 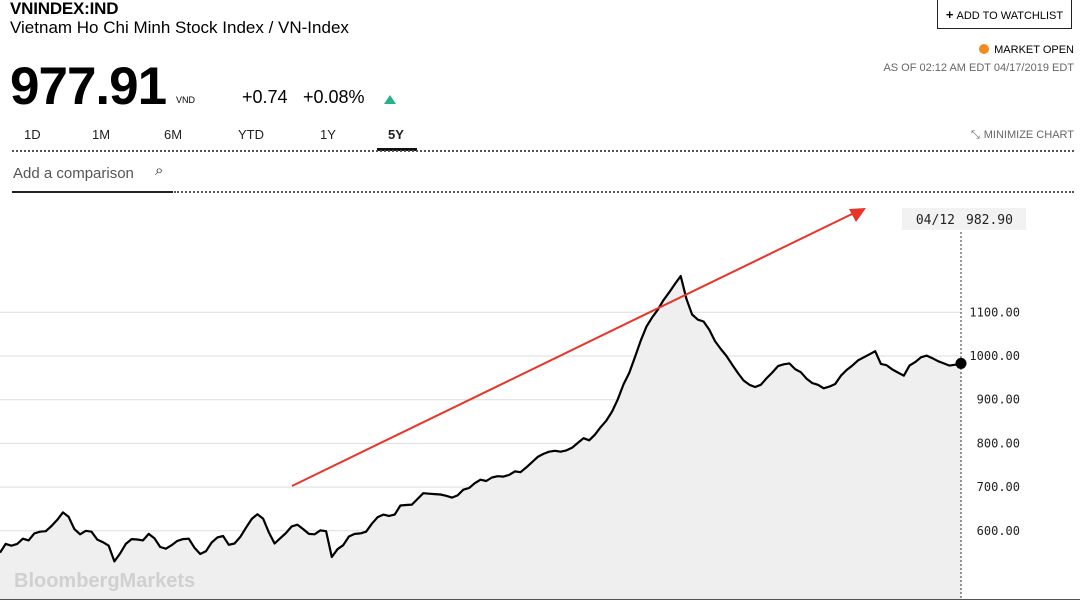 I want to click on hover-date: 04/12, so click(x=935, y=220).